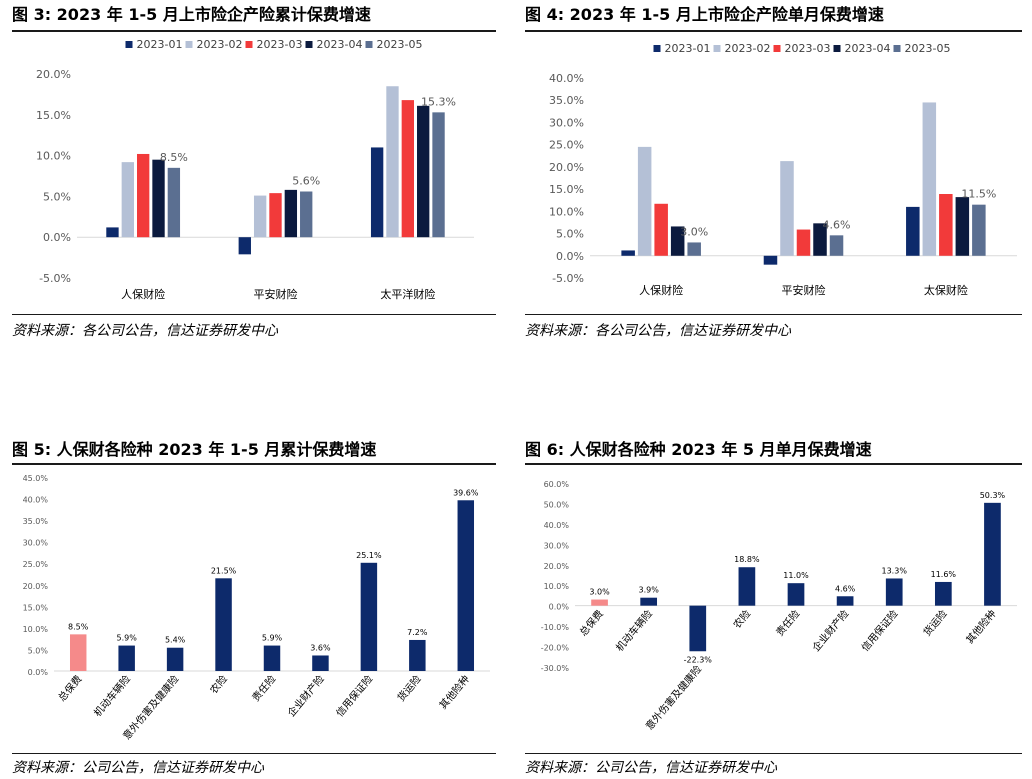 The width and height of the screenshot is (1032, 779). I want to click on figure-6-bottom-rule, so click(773, 753).